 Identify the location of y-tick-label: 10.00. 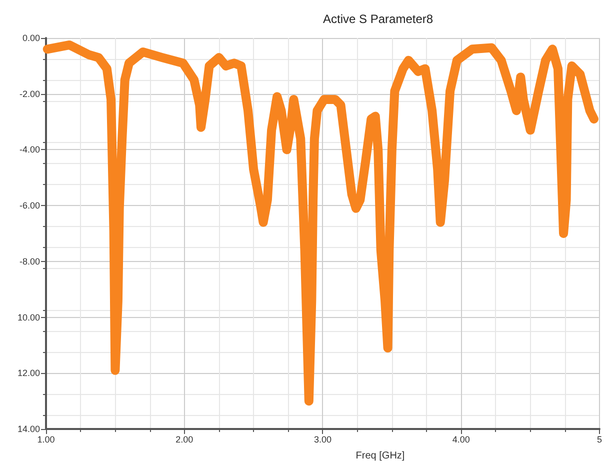
(28, 317).